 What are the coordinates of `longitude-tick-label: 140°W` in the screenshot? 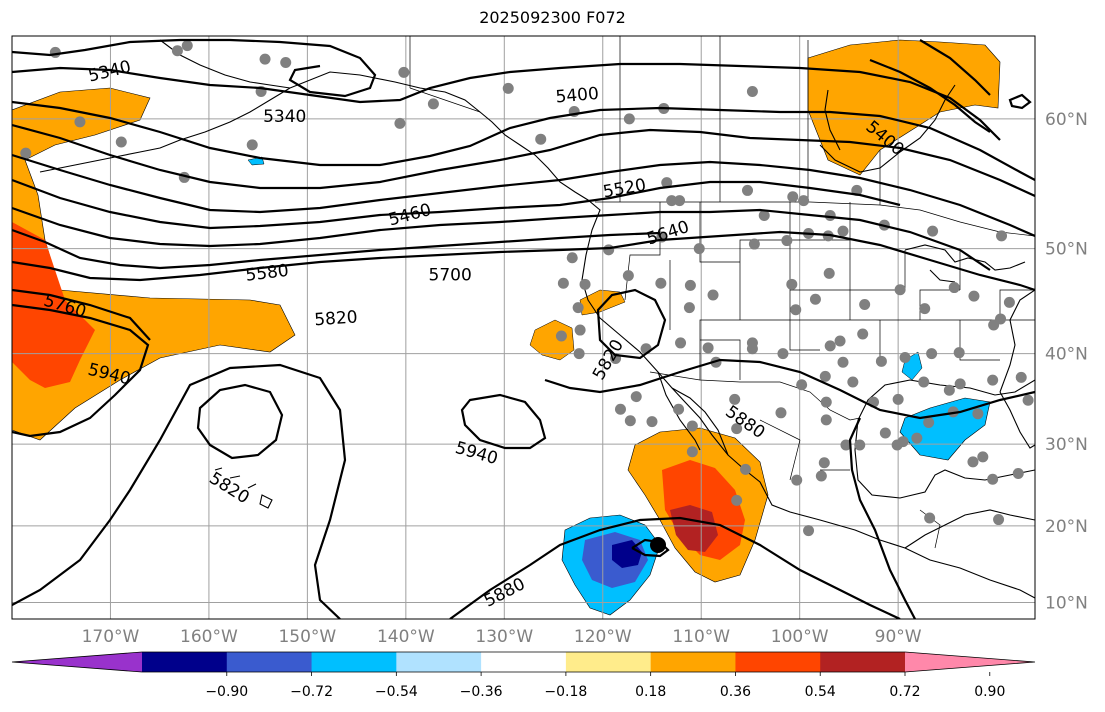 It's located at (406, 637).